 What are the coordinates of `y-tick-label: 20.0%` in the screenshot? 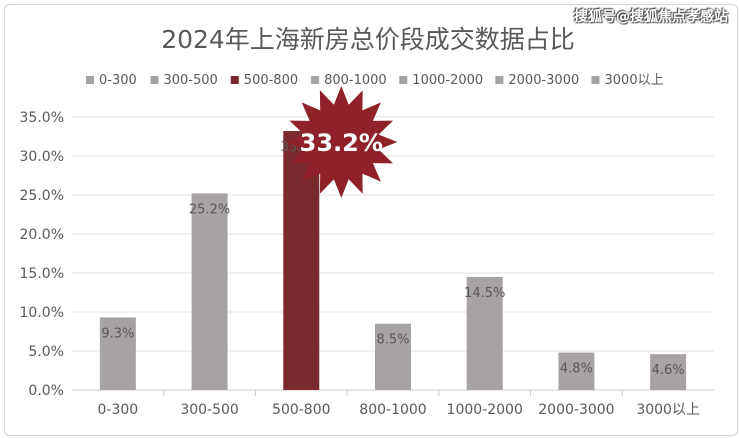 It's located at (42, 235).